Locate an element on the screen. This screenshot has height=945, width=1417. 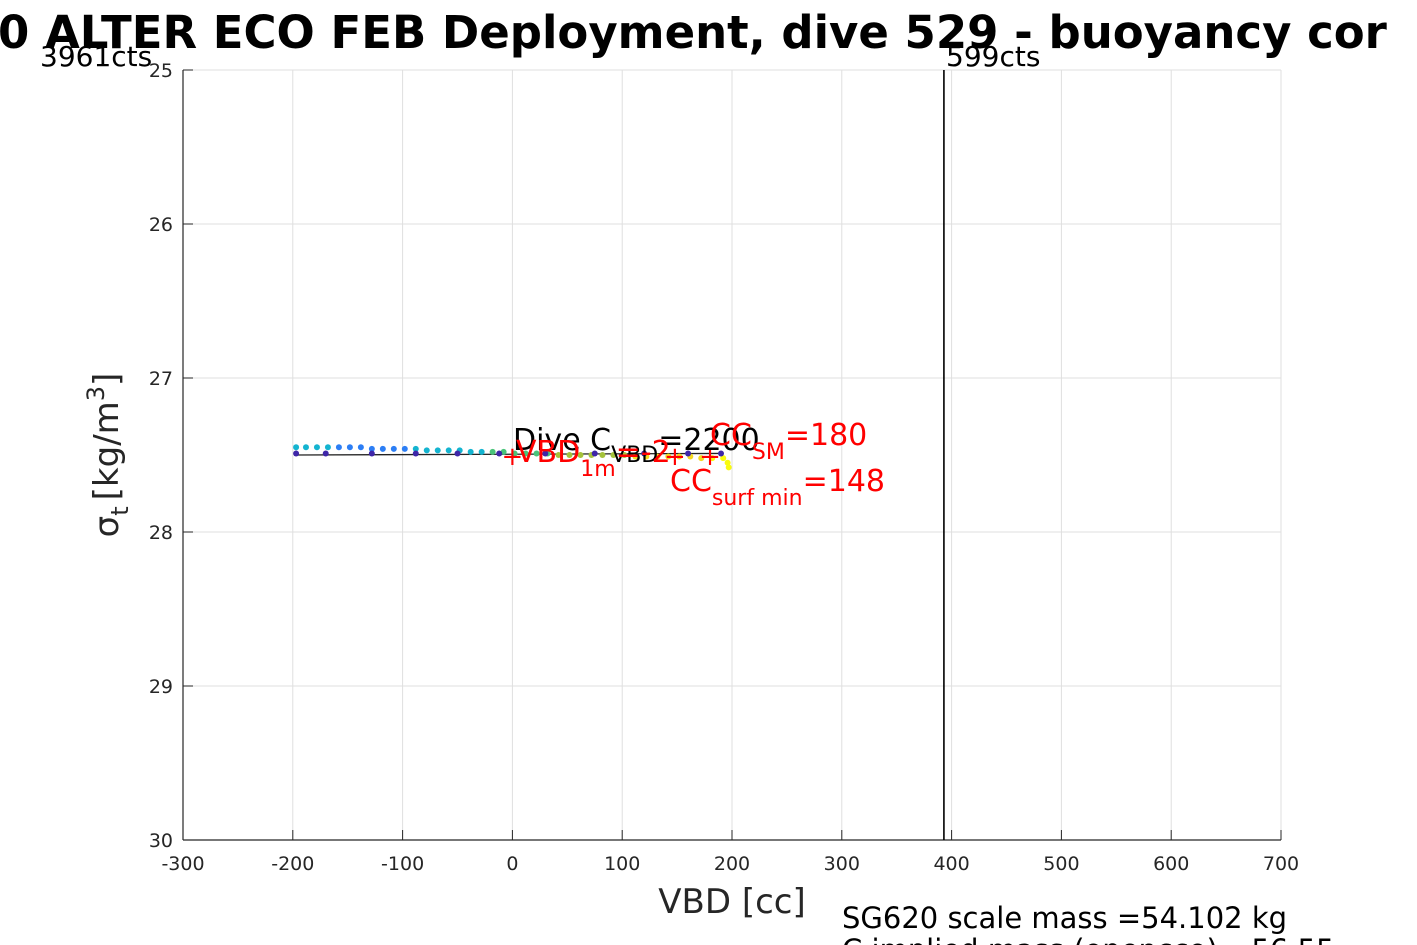
x-axis-label: VBD [cc] is located at coordinates (732, 902).